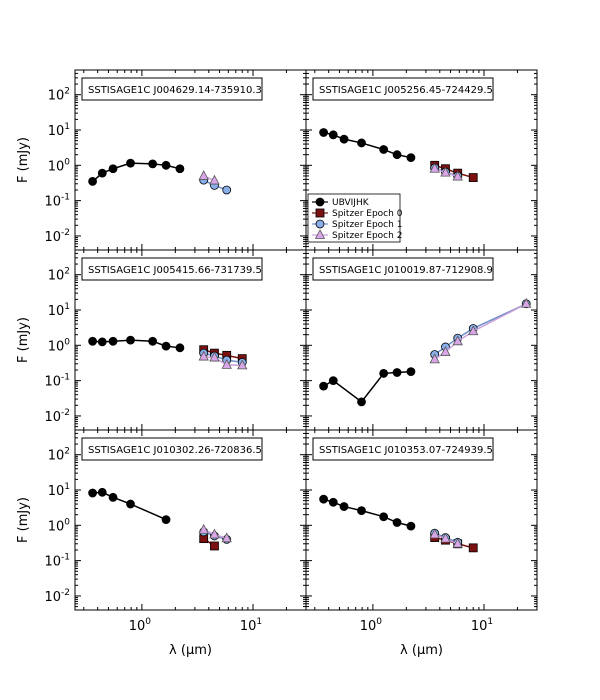  I want to click on panel-title: SSTISAGE1C J010302.26-720836.5, so click(175, 450).